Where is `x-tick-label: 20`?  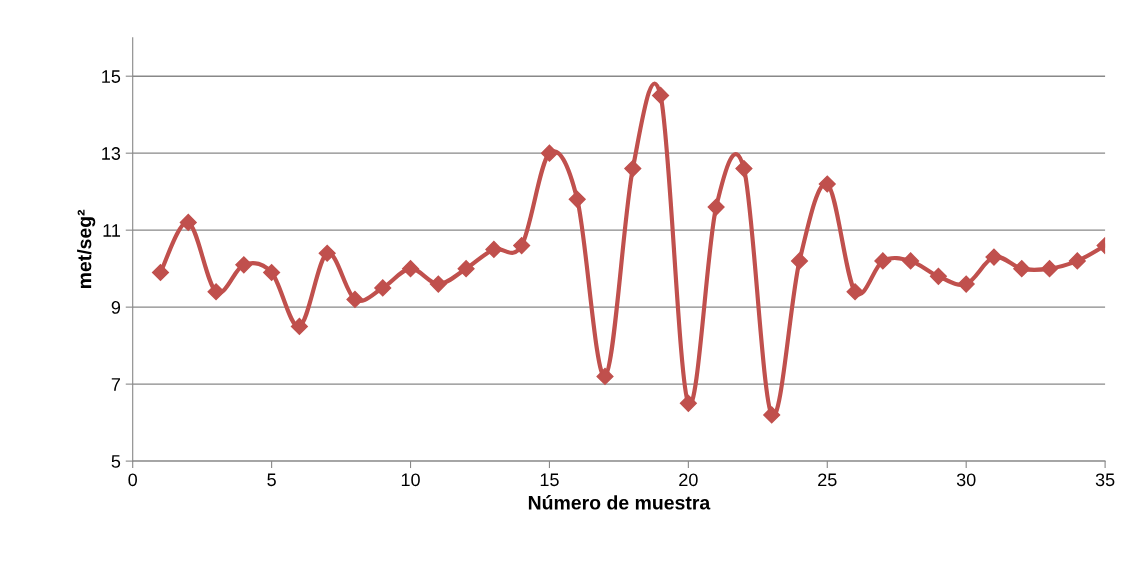
x-tick-label: 20 is located at coordinates (688, 480).